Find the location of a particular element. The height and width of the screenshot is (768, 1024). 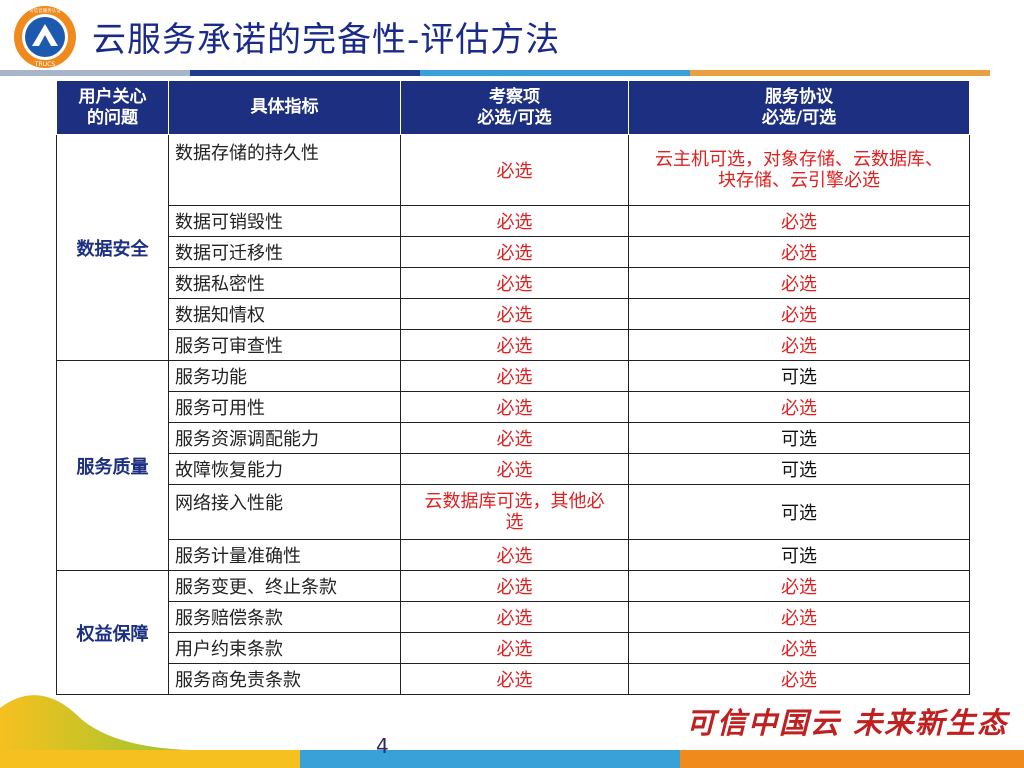

header-review-item: 考察项 必选/可选 is located at coordinates (514, 107).